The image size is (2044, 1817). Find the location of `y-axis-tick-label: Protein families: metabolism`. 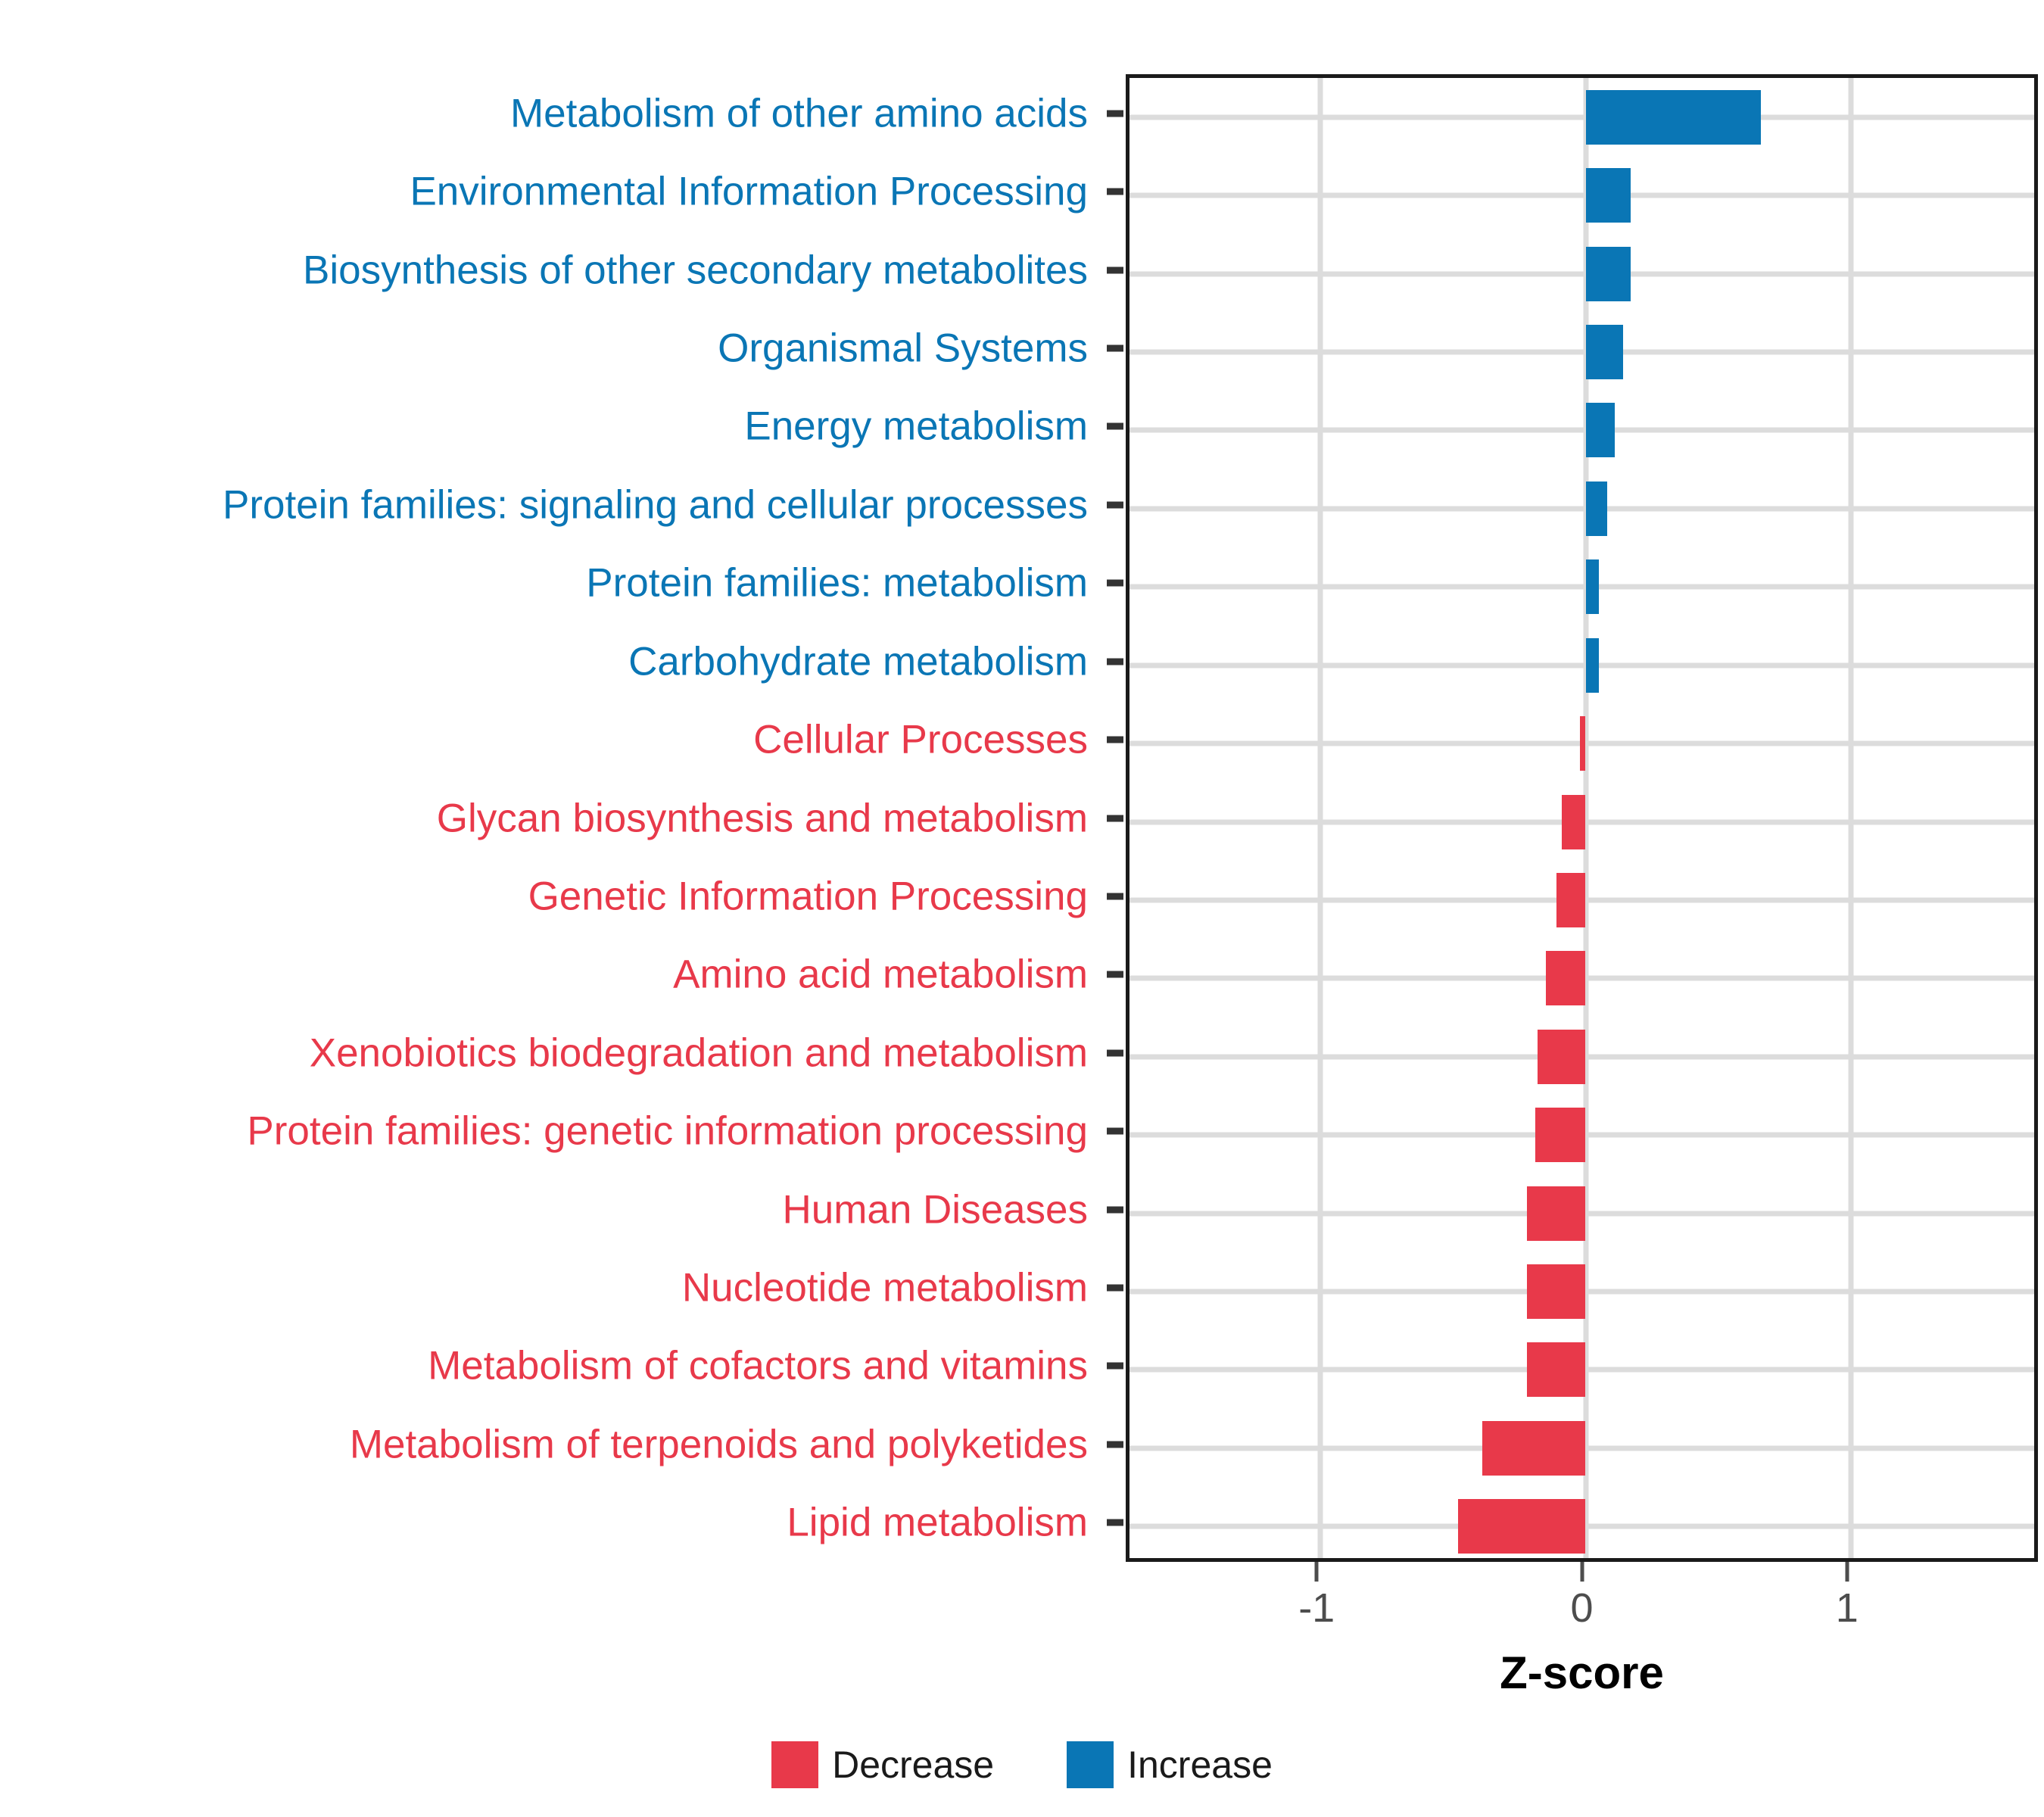

y-axis-tick-label: Protein families: metabolism is located at coordinates (837, 583).